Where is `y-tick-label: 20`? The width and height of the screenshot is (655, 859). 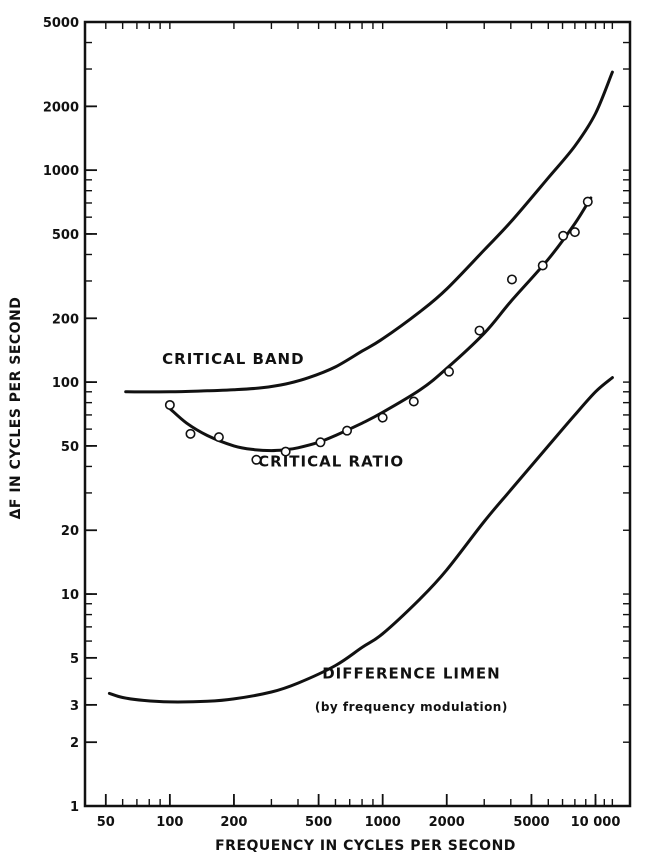
y-tick-label: 20 is located at coordinates (70, 531).